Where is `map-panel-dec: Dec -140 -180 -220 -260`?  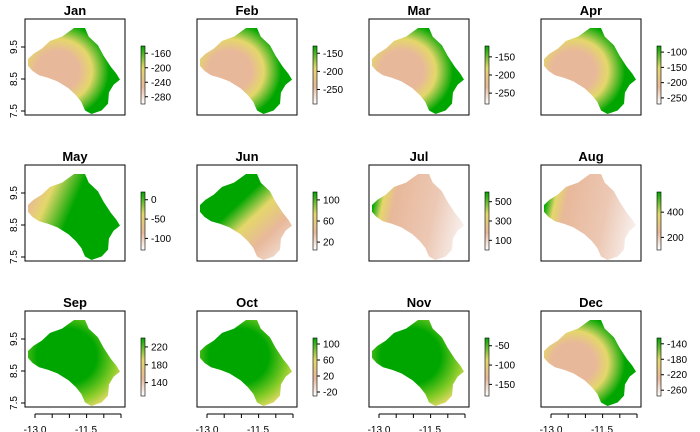
map-panel-dec: Dec -140 -180 -220 -260 is located at coordinates (613, 351).